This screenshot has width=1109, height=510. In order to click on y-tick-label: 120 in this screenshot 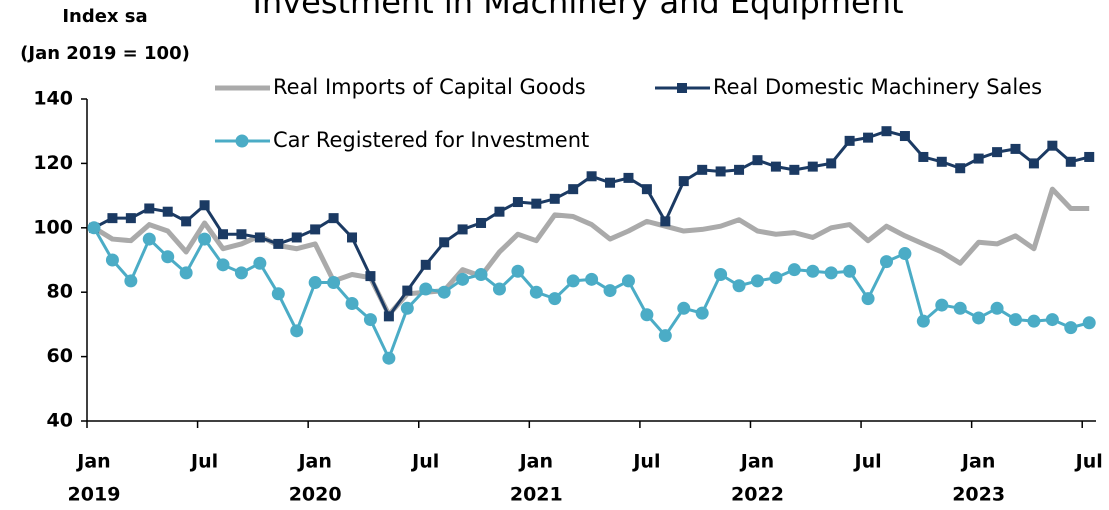, I will do `click(53, 163)`.